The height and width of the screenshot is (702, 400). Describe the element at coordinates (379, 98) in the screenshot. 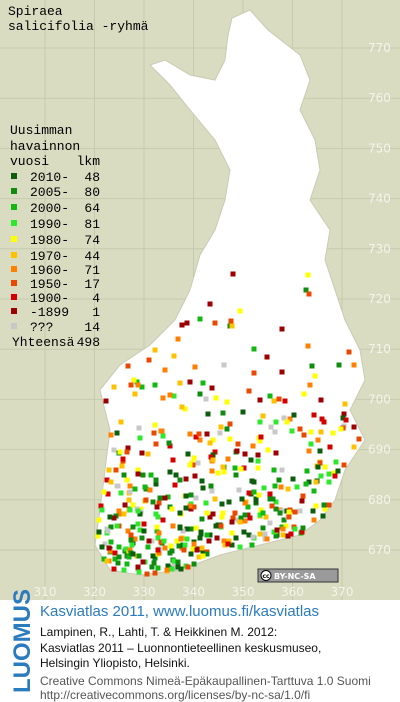

I see `y-label: 760` at that location.